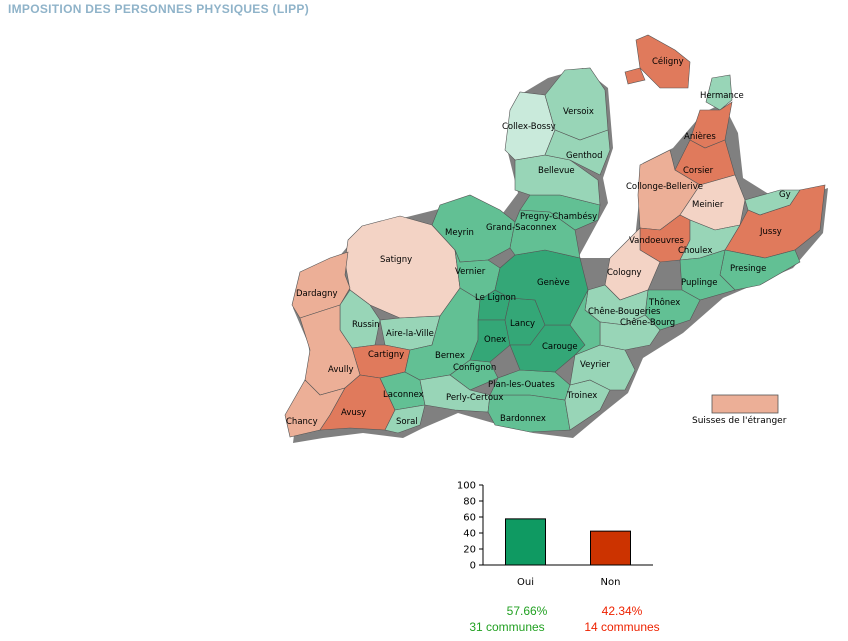 The height and width of the screenshot is (641, 848). Describe the element at coordinates (745, 404) in the screenshot. I see `legend-swatch-suisses-etranger` at that location.